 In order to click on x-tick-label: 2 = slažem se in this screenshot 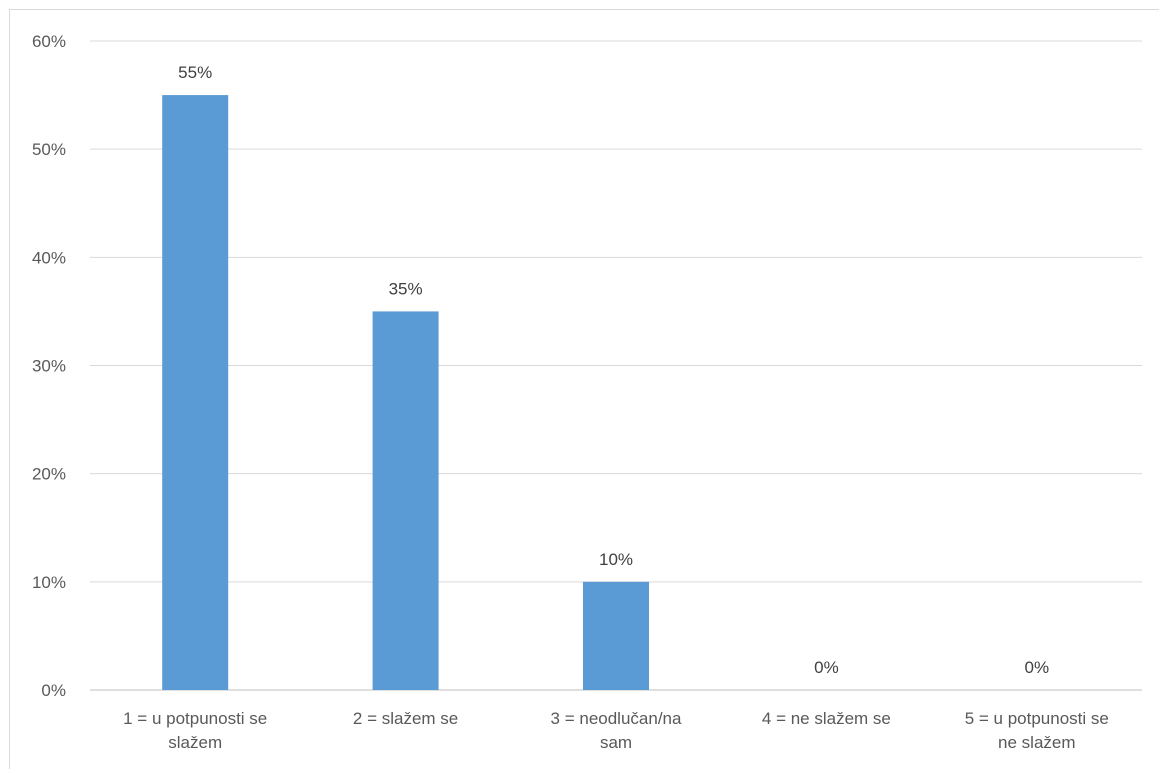, I will do `click(405, 718)`.